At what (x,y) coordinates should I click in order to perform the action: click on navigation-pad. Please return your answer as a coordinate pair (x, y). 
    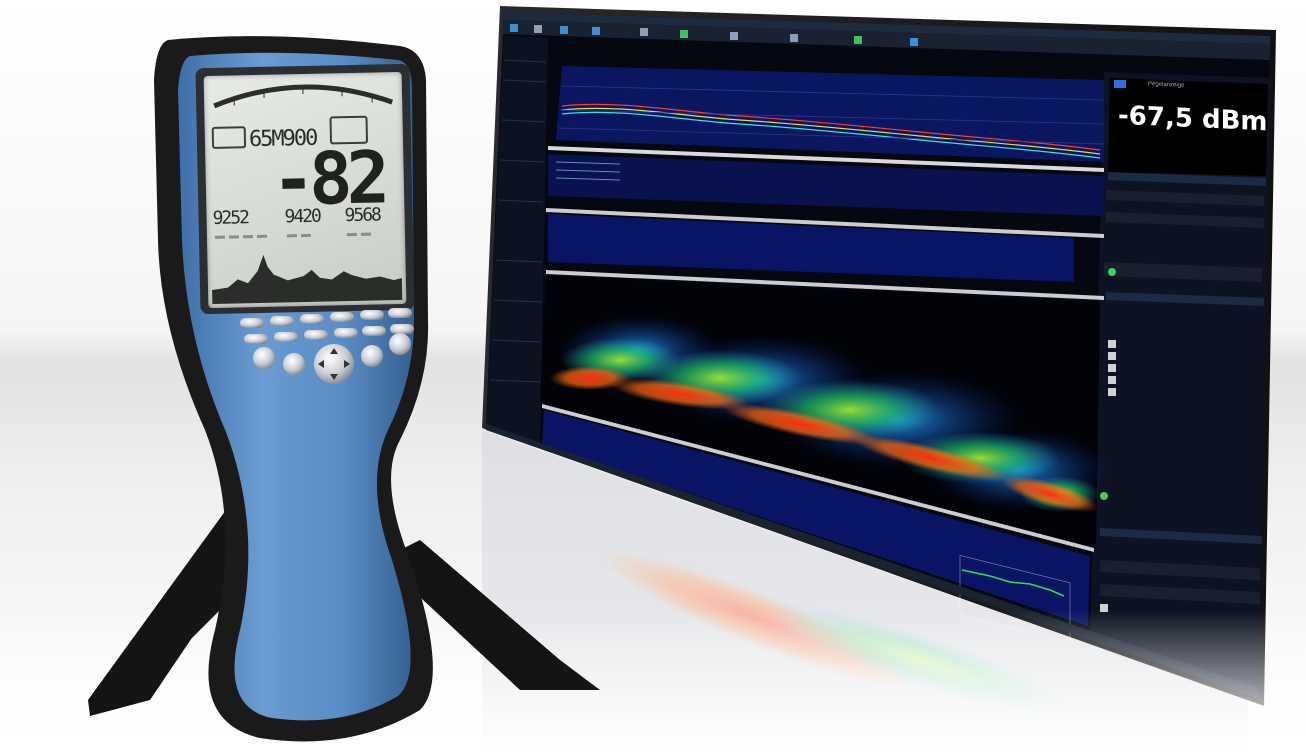
    Looking at the image, I should click on (334, 364).